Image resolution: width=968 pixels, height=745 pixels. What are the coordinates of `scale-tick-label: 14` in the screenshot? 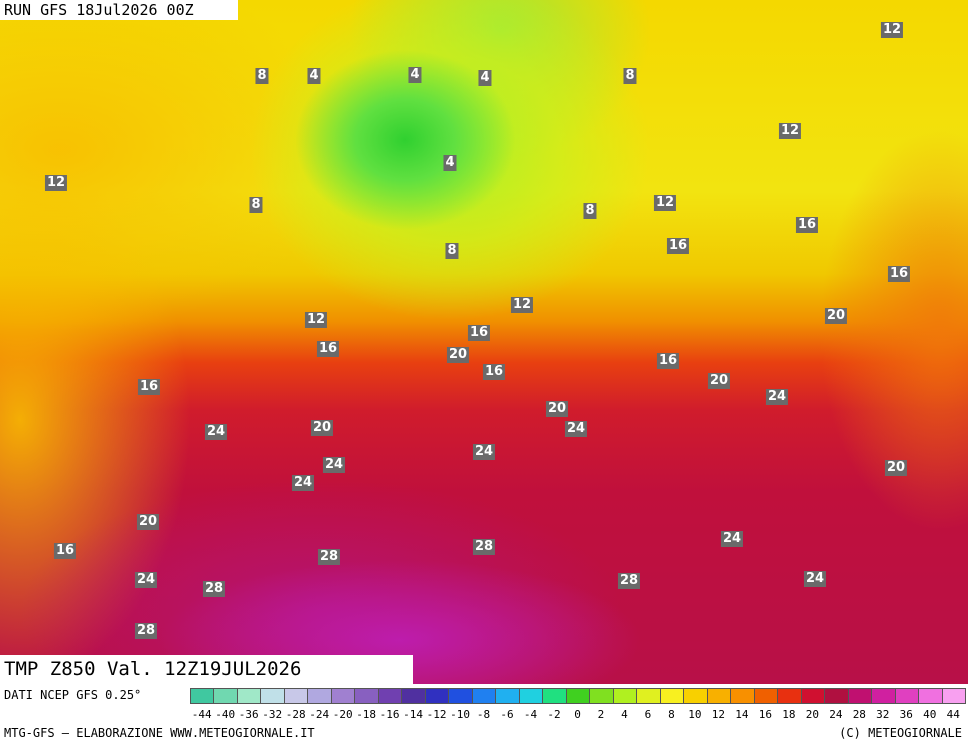 It's located at (742, 714).